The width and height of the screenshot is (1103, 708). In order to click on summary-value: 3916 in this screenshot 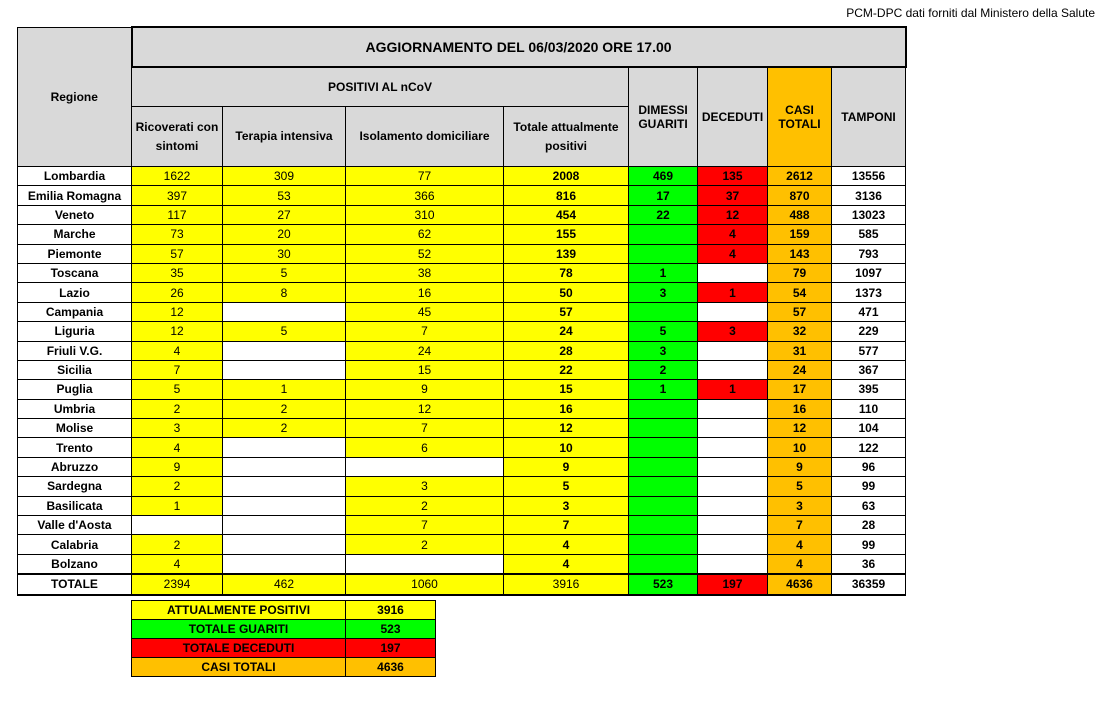, I will do `click(390, 610)`.